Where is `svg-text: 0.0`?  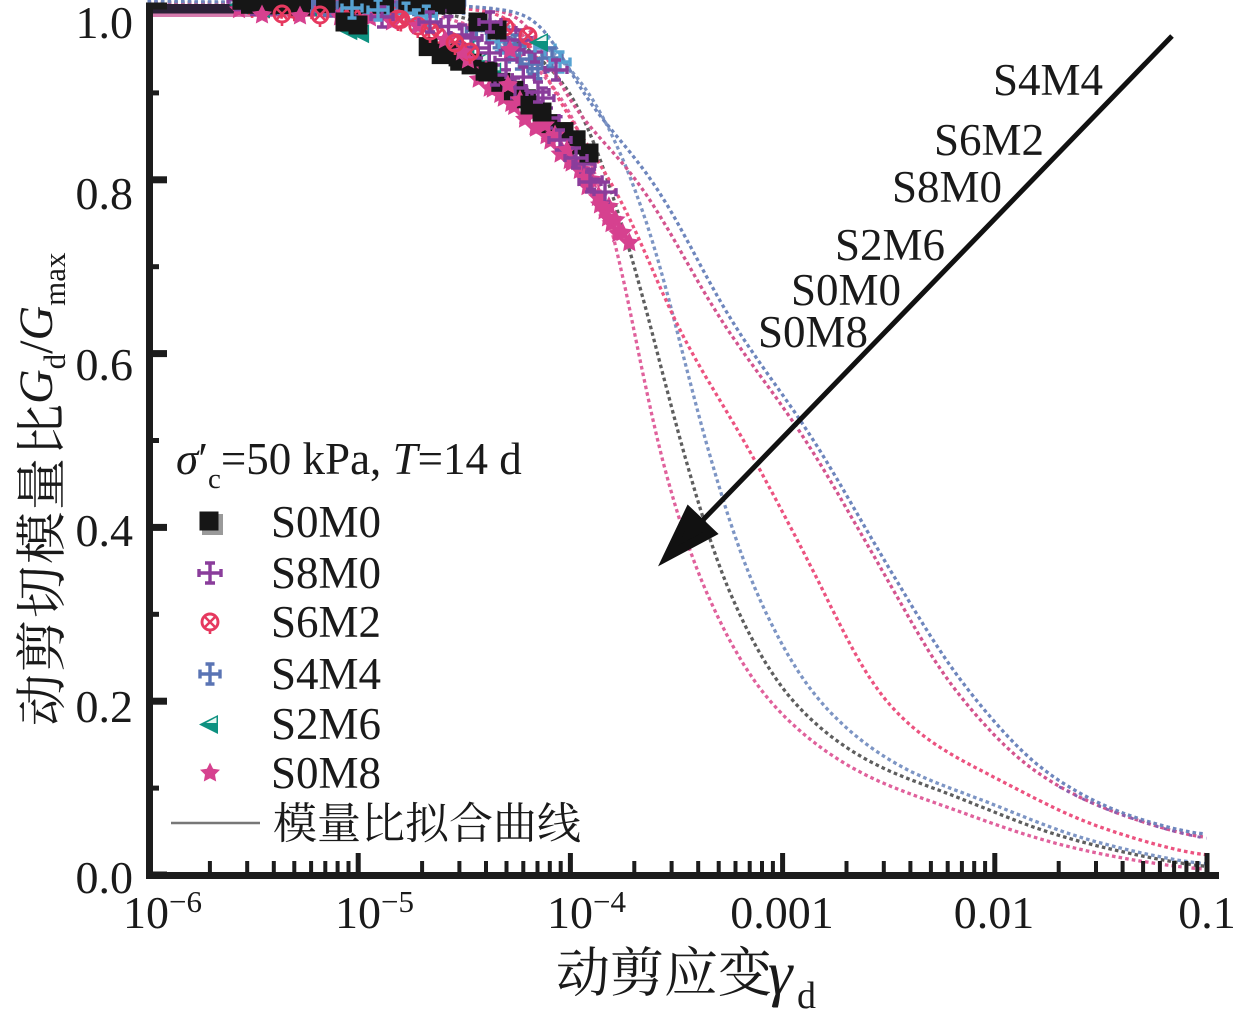
svg-text: 0.0 is located at coordinates (105, 877).